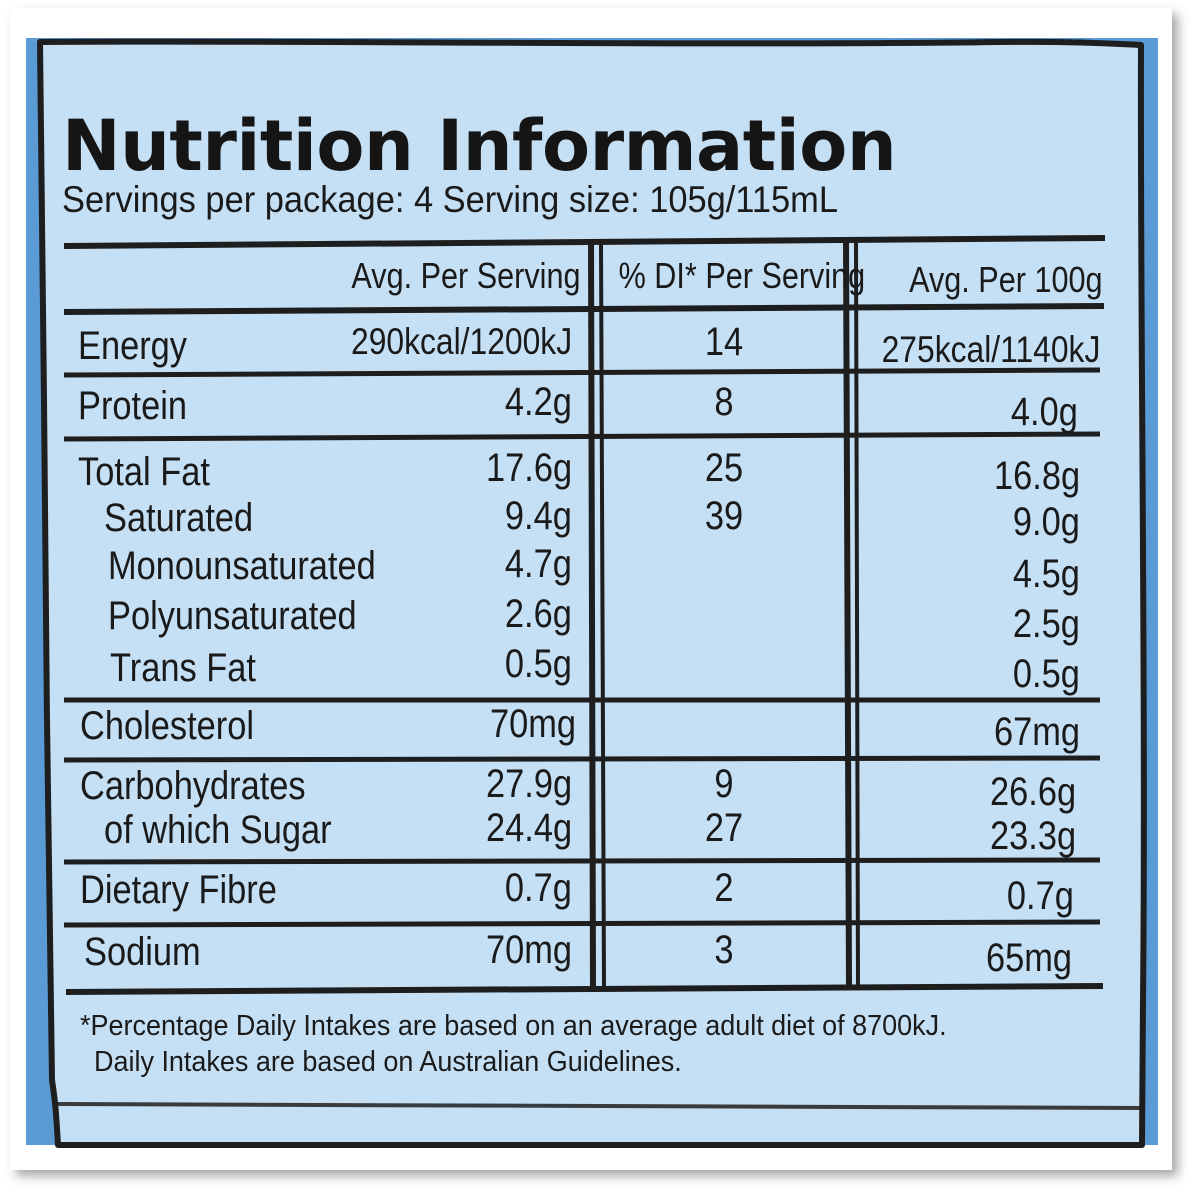 Image resolution: width=1200 pixels, height=1200 pixels. What do you see at coordinates (584, 989) in the screenshot?
I see `table-bottom-rule` at bounding box center [584, 989].